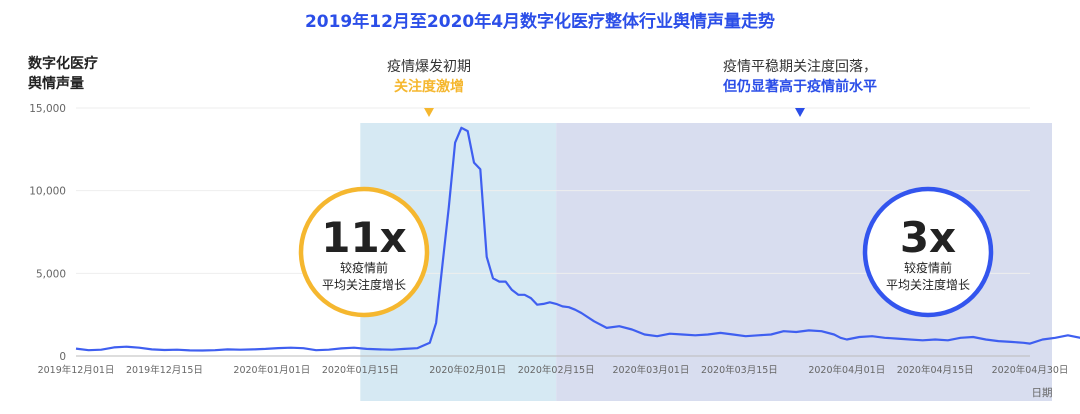 Image resolution: width=1080 pixels, height=414 pixels. I want to click on x-tick-label: 2020年01月15日, so click(360, 370).